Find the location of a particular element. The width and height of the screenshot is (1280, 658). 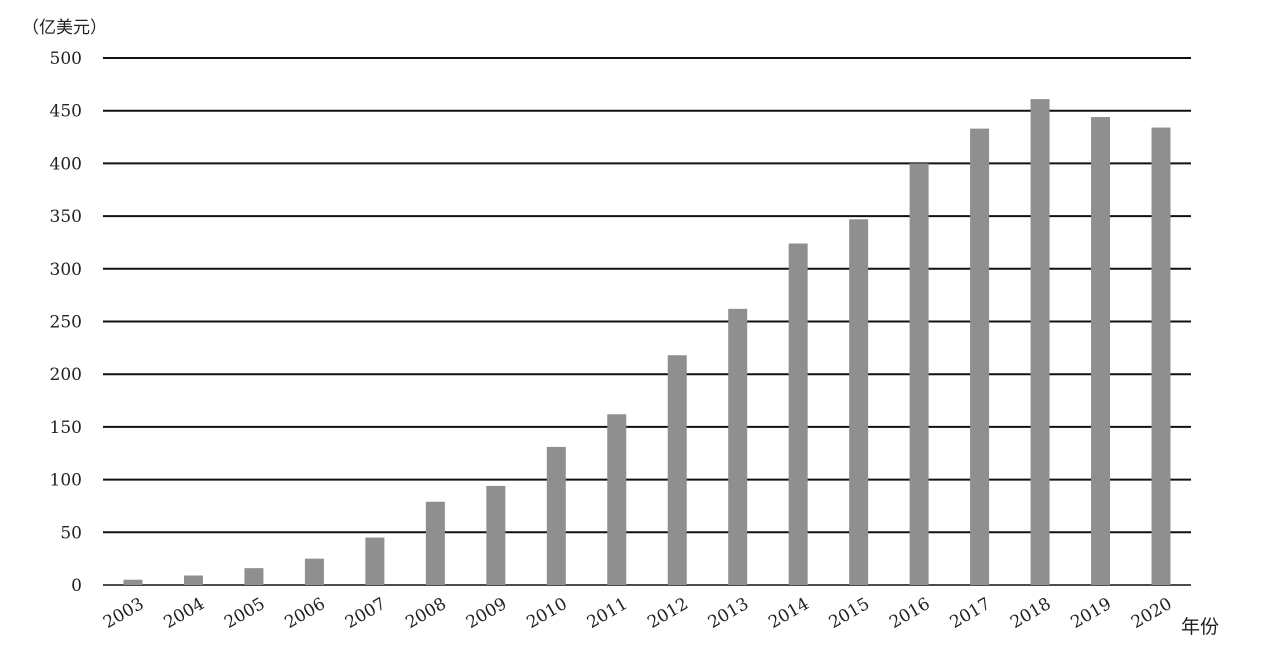

bar-2012 is located at coordinates (677, 470).